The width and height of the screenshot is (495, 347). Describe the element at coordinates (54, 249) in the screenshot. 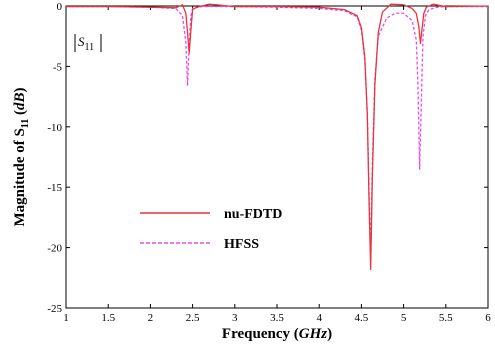

I see `y-tick-label: -20` at that location.